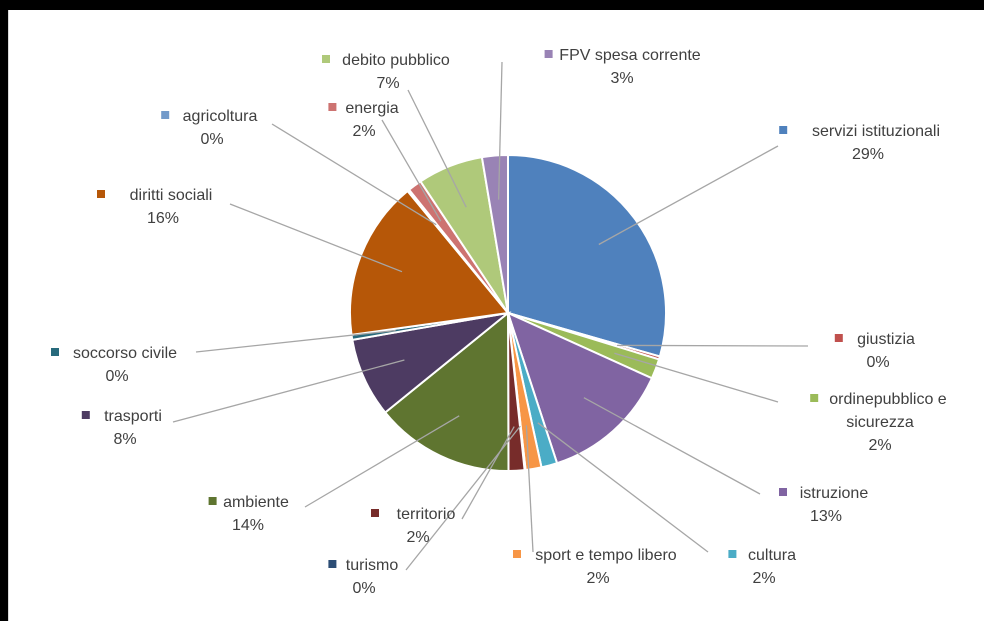  Describe the element at coordinates (696, 377) in the screenshot. I see `leader-line-ordinepubblico-e-sicurezza` at that location.